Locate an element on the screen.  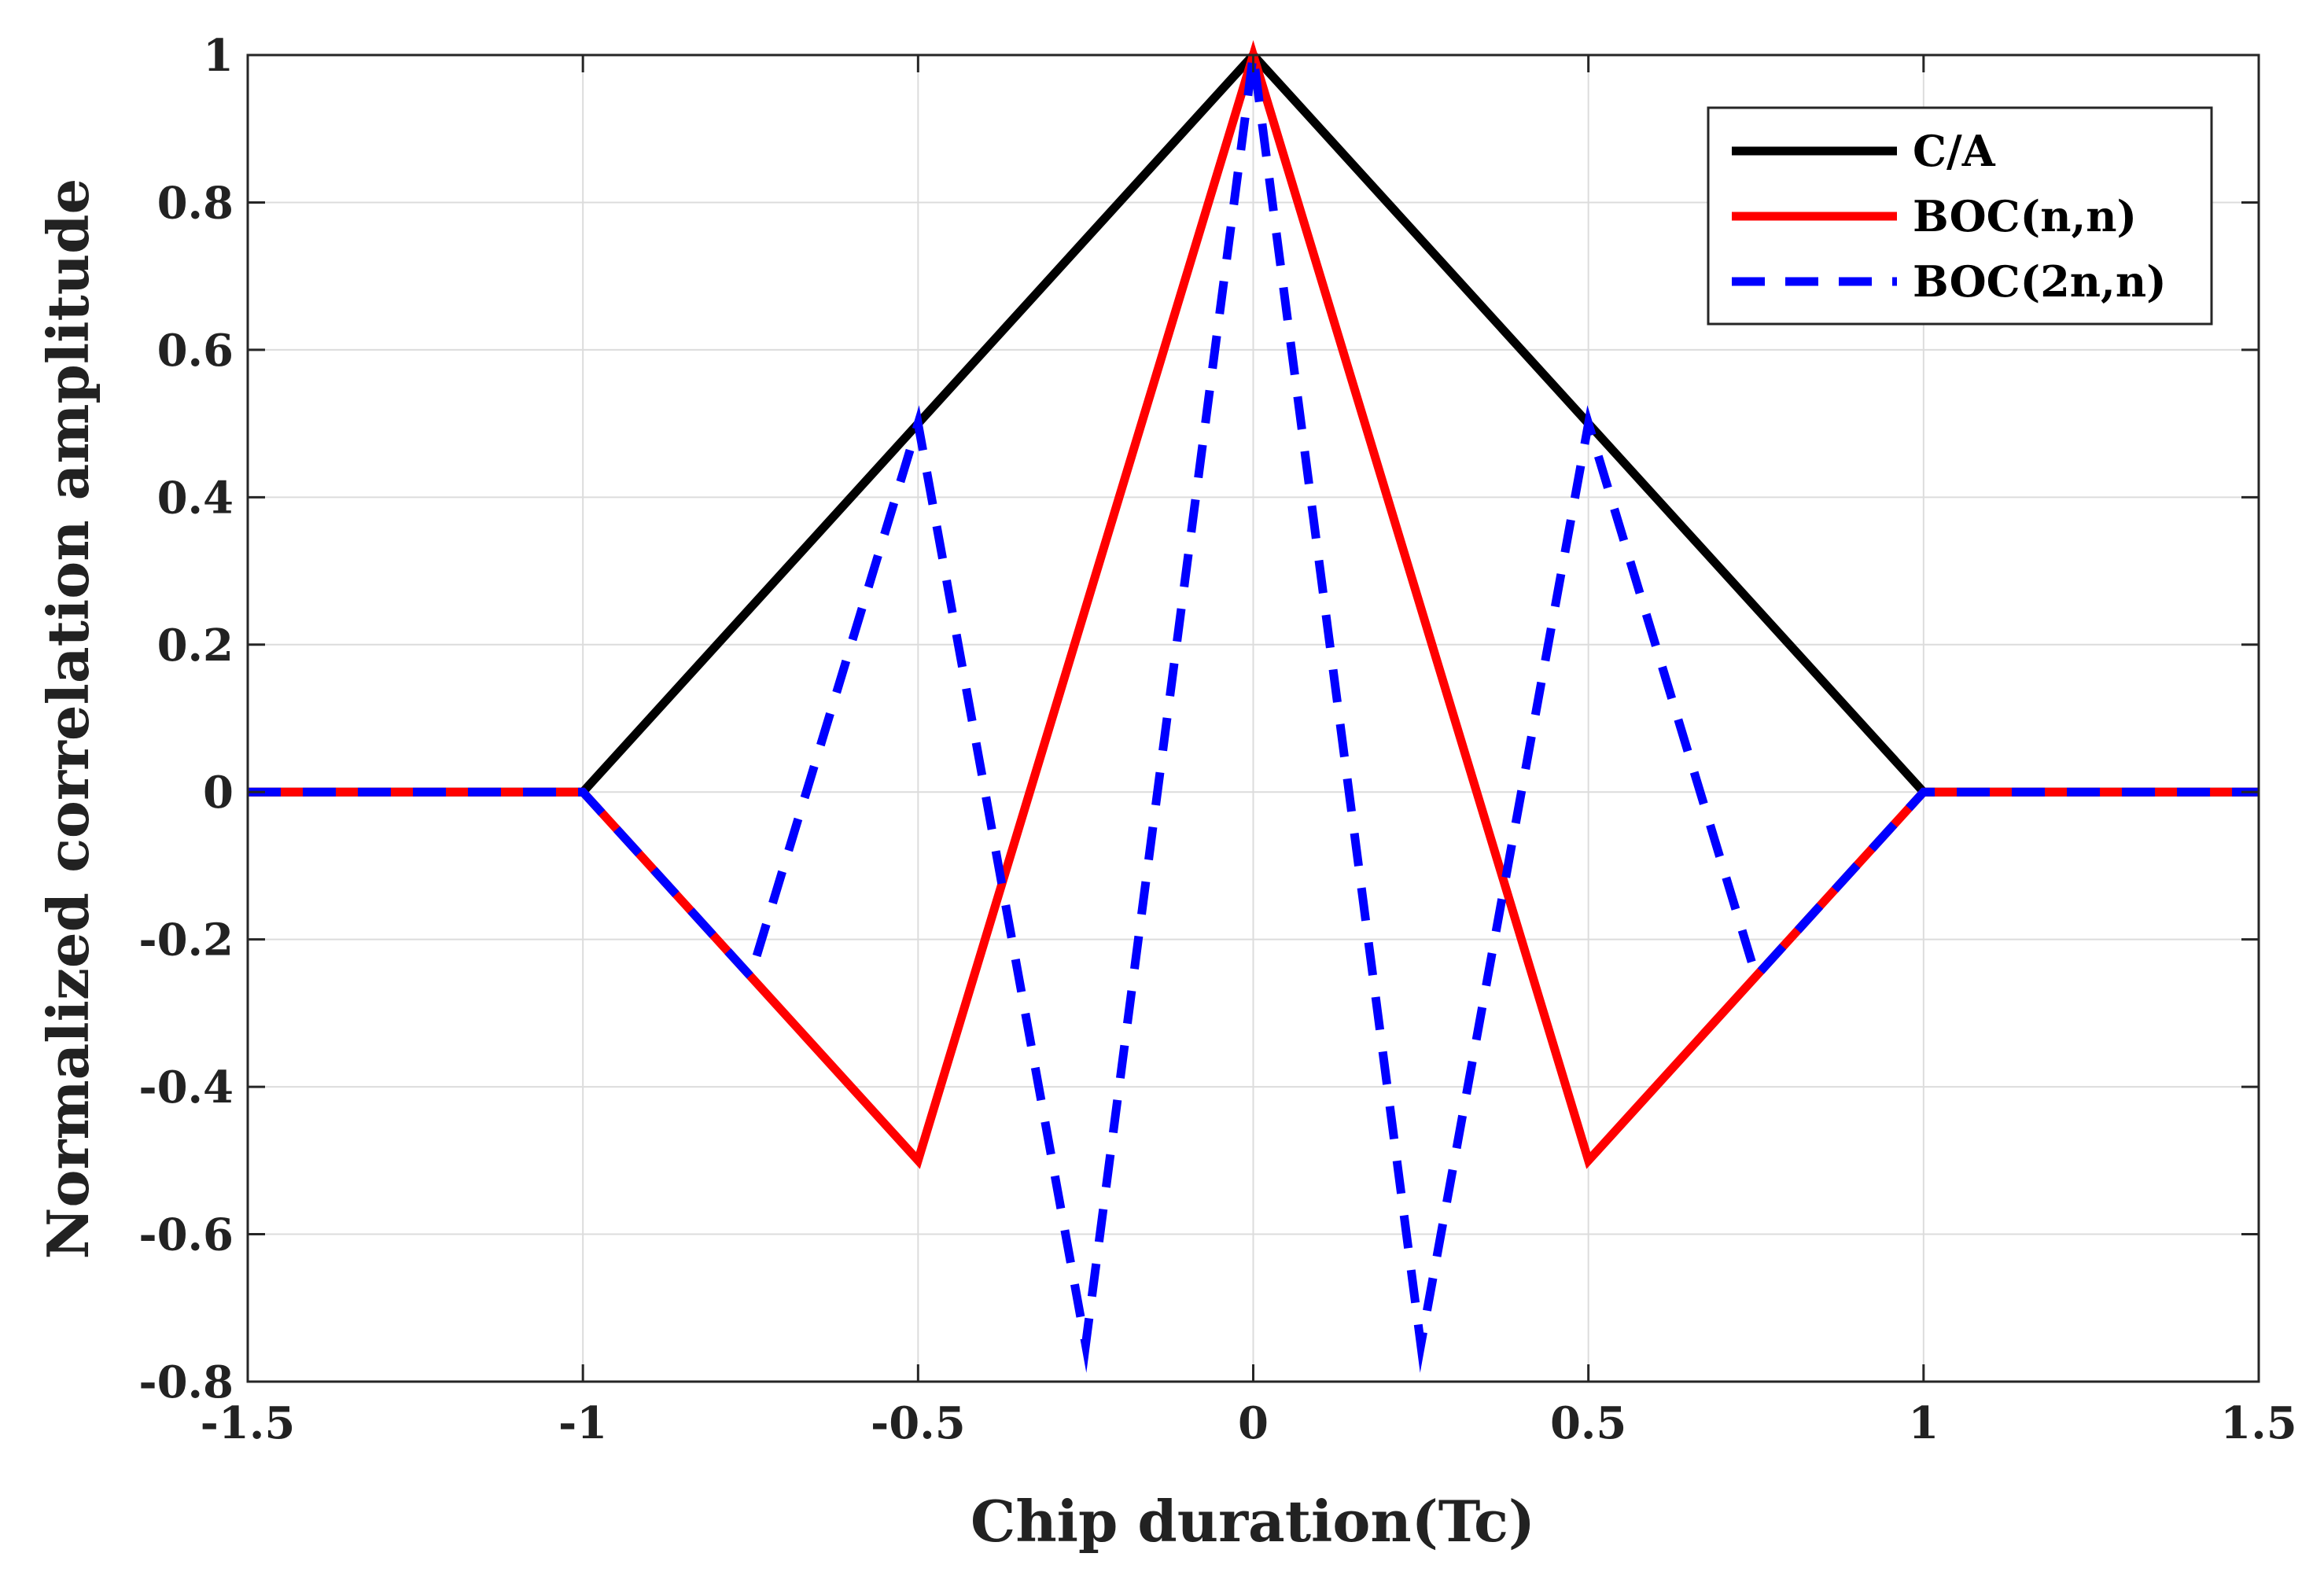
y-tick-label: -0.8 is located at coordinates (186, 1382).